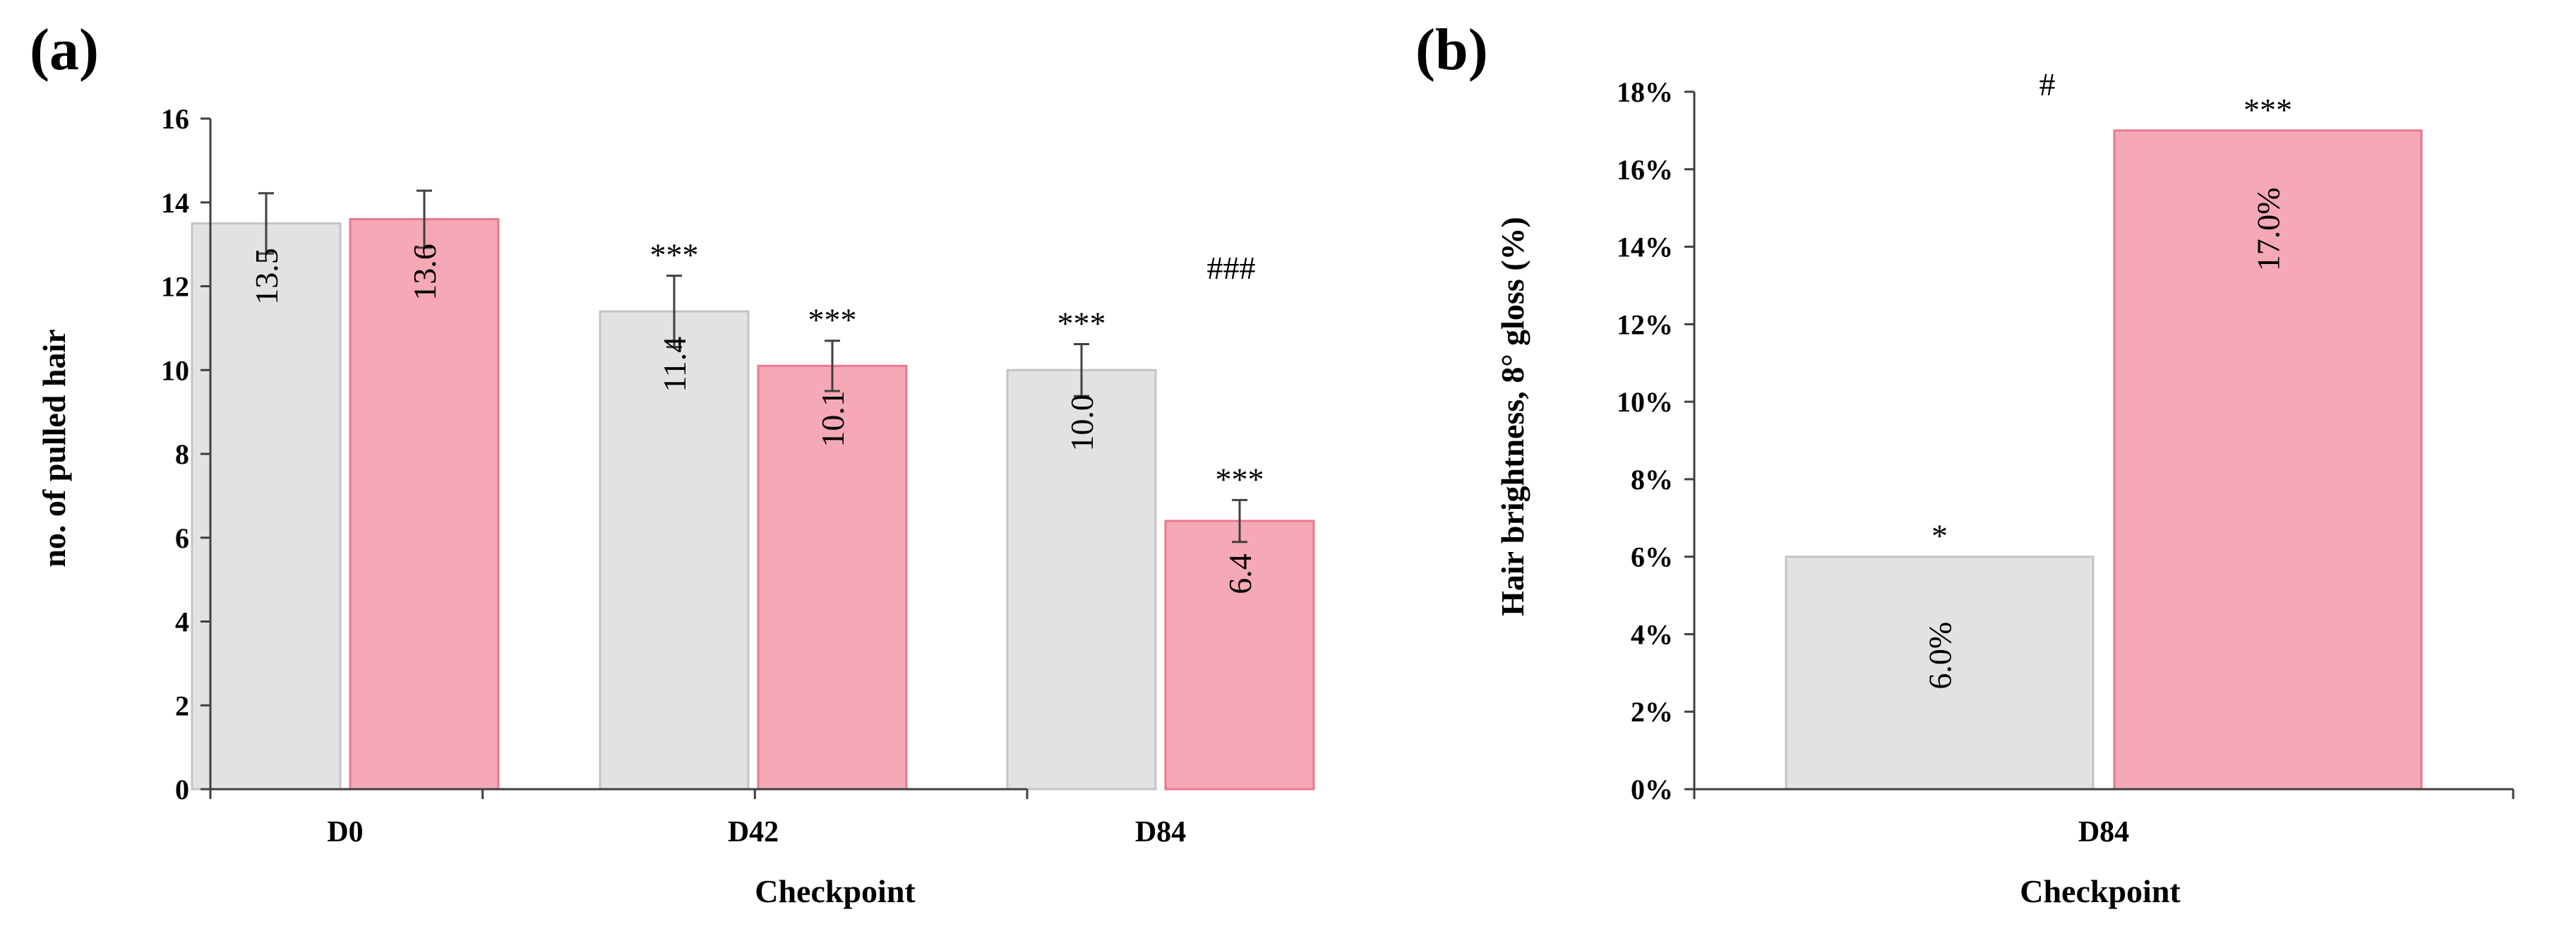  What do you see at coordinates (1451, 50) in the screenshot?
I see `panel-b-letter: (b)` at bounding box center [1451, 50].